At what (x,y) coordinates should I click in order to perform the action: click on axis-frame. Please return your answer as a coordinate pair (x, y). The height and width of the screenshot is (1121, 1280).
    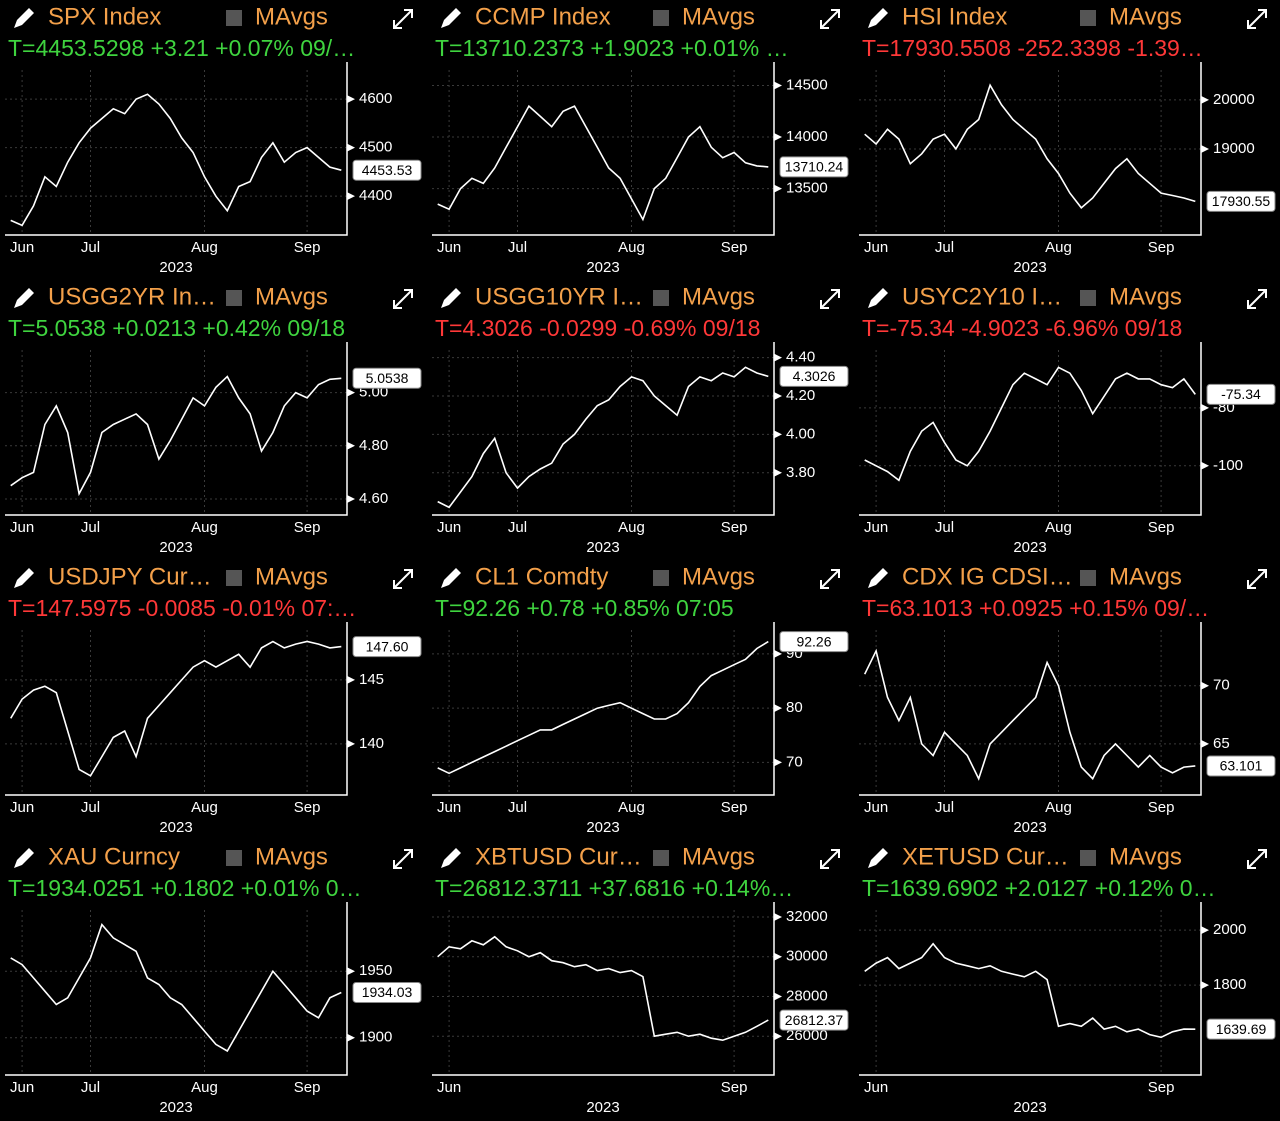
    Looking at the image, I should click on (1030, 429).